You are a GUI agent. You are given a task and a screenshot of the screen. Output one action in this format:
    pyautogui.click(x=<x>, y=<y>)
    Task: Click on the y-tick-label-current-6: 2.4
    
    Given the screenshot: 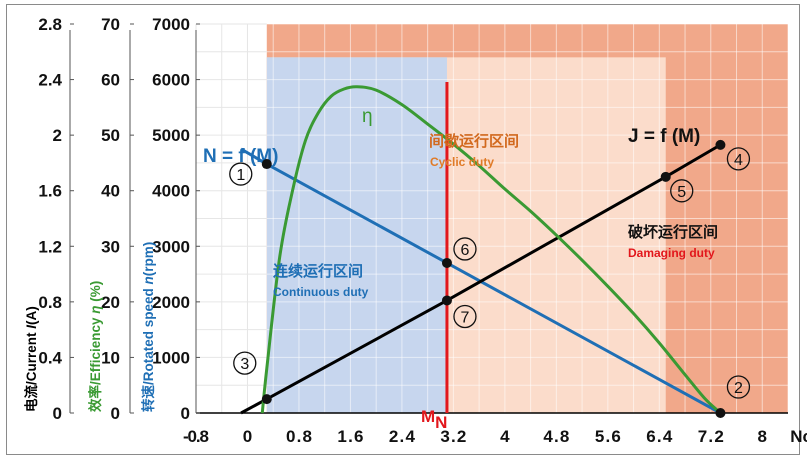 What is the action you would take?
    pyautogui.click(x=50, y=80)
    